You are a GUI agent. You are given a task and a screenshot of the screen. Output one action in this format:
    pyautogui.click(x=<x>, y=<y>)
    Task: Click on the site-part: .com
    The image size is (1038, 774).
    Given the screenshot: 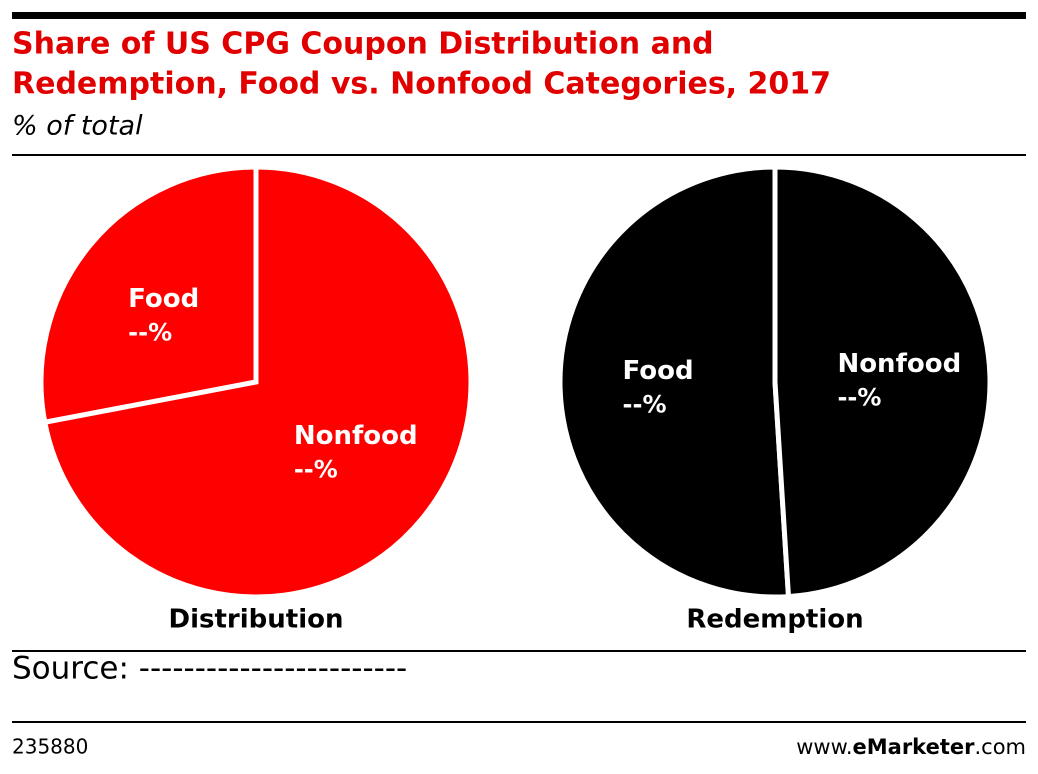 What is the action you would take?
    pyautogui.click(x=1000, y=747)
    